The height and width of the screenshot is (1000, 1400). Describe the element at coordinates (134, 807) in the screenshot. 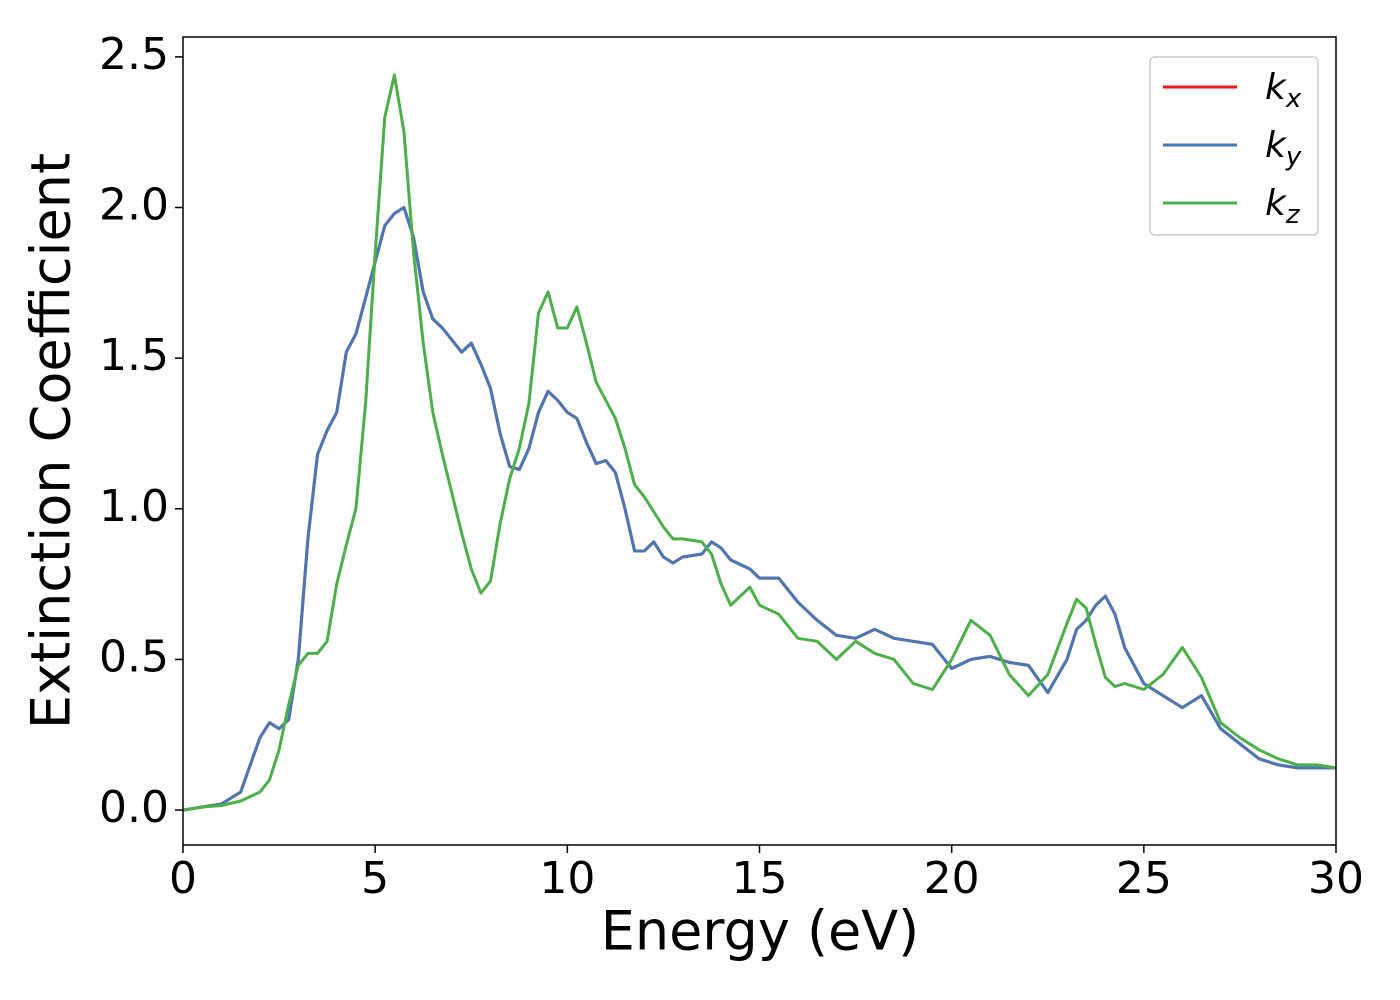

I see `y-tick-label: 0.0` at that location.